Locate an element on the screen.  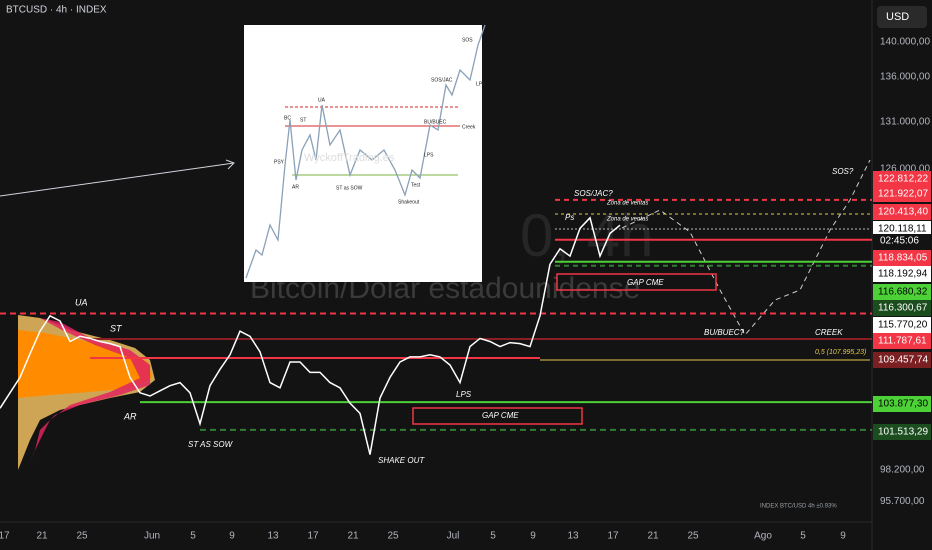
annotation: SHAKE OUT is located at coordinates (401, 460).